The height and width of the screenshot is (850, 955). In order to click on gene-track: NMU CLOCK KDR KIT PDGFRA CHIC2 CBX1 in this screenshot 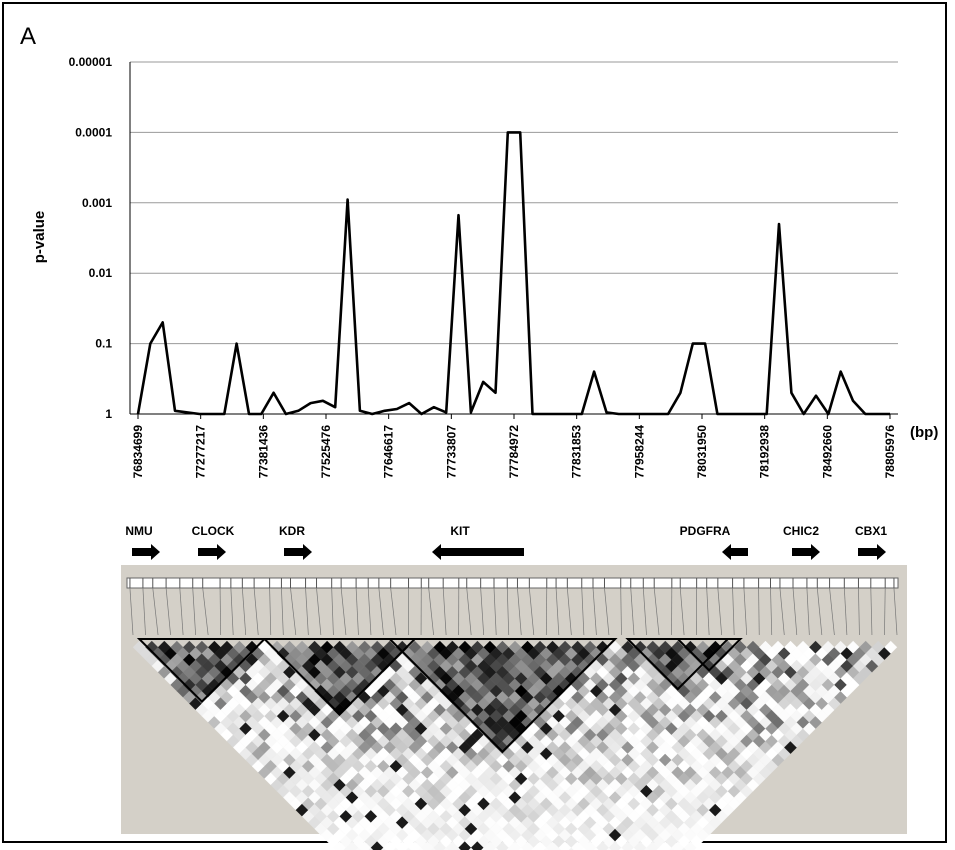, I will do `click(506, 542)`.